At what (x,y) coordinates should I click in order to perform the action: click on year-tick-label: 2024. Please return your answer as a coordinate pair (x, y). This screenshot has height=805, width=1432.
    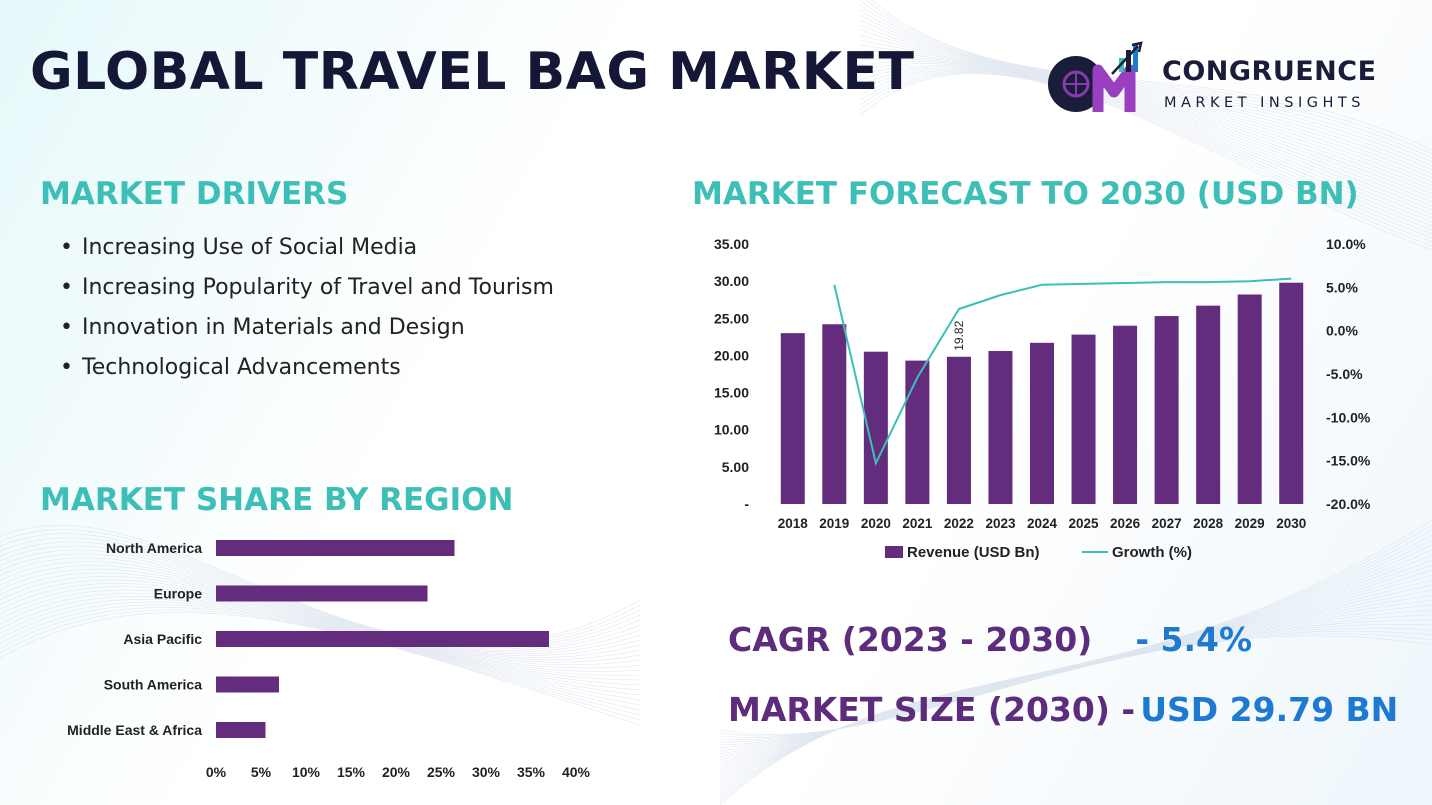
    Looking at the image, I should click on (1042, 523).